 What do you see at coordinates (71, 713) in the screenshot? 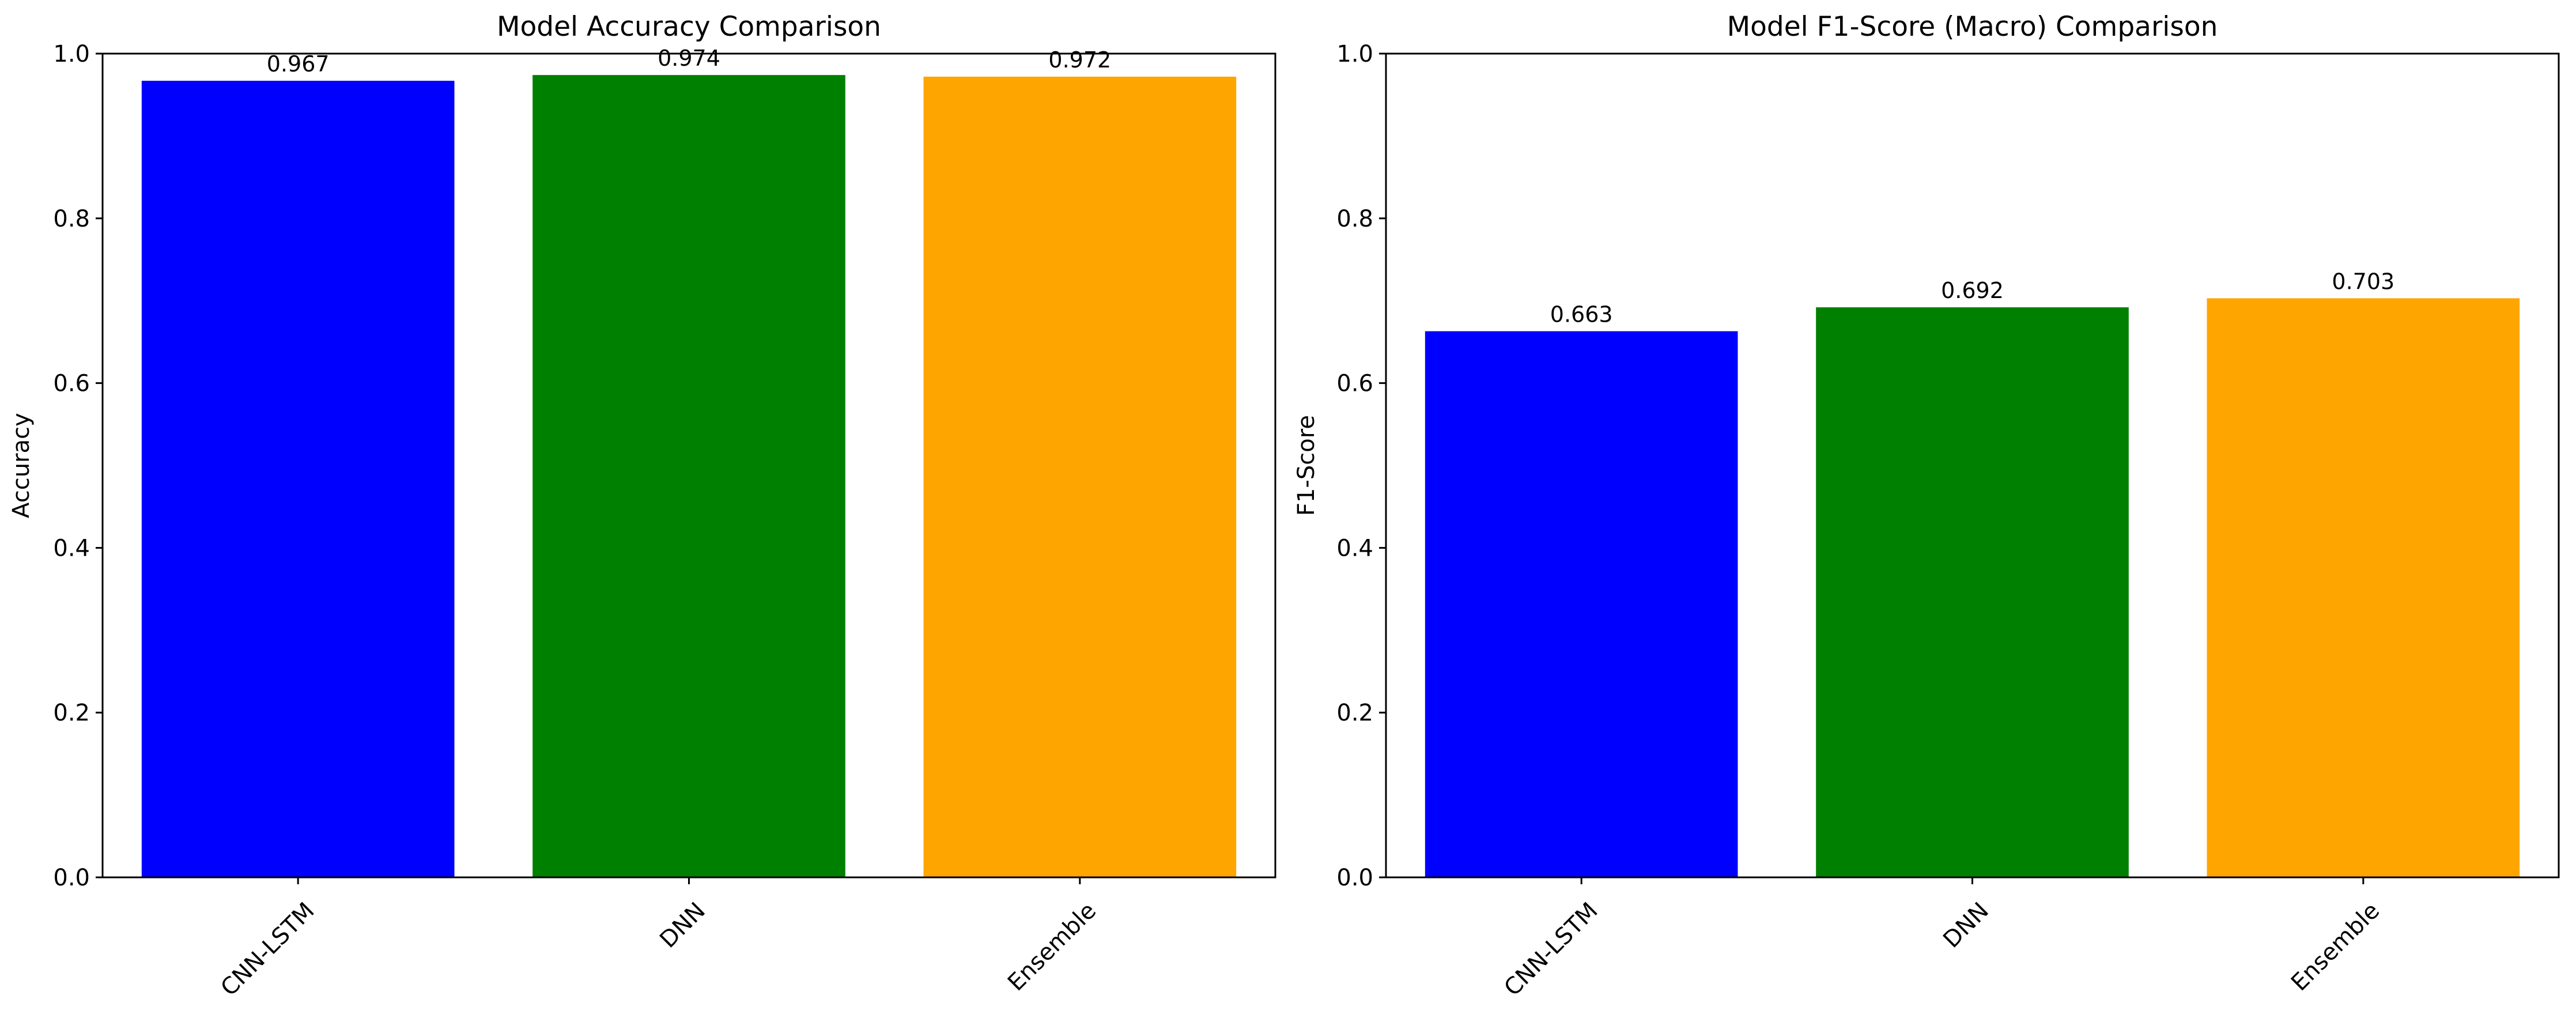
I see `y-tick-label-accuracy-1: 0.2` at bounding box center [71, 713].